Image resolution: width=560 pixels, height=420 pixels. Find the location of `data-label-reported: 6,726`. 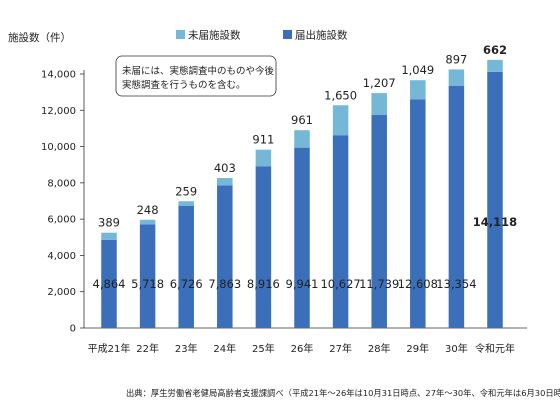

data-label-reported: 6,726 is located at coordinates (186, 284).